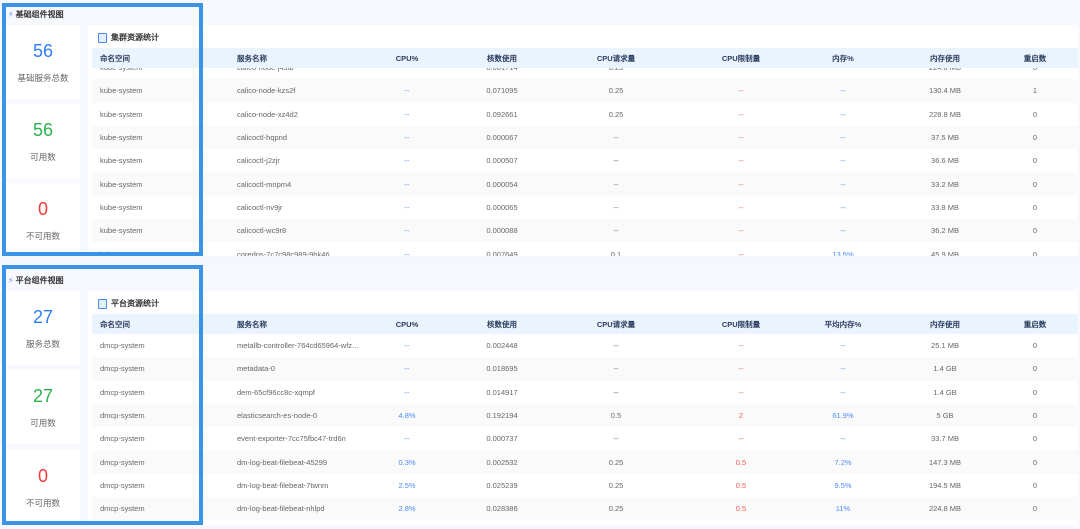  Describe the element at coordinates (407, 324) in the screenshot. I see `cpu-percent-header: CPU%` at that location.